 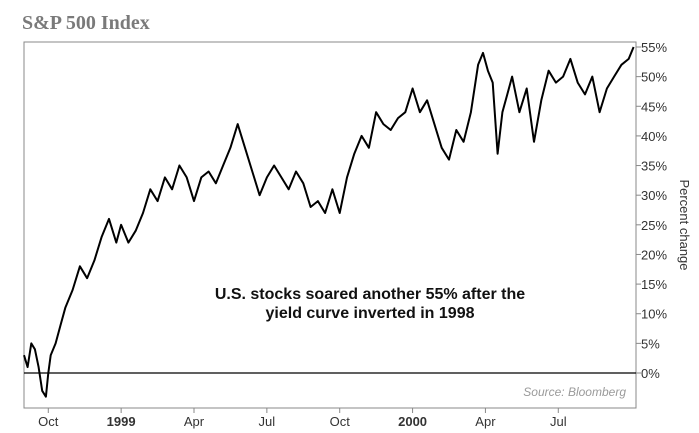 What do you see at coordinates (121, 421) in the screenshot?
I see `x-tick-label: 1999` at bounding box center [121, 421].